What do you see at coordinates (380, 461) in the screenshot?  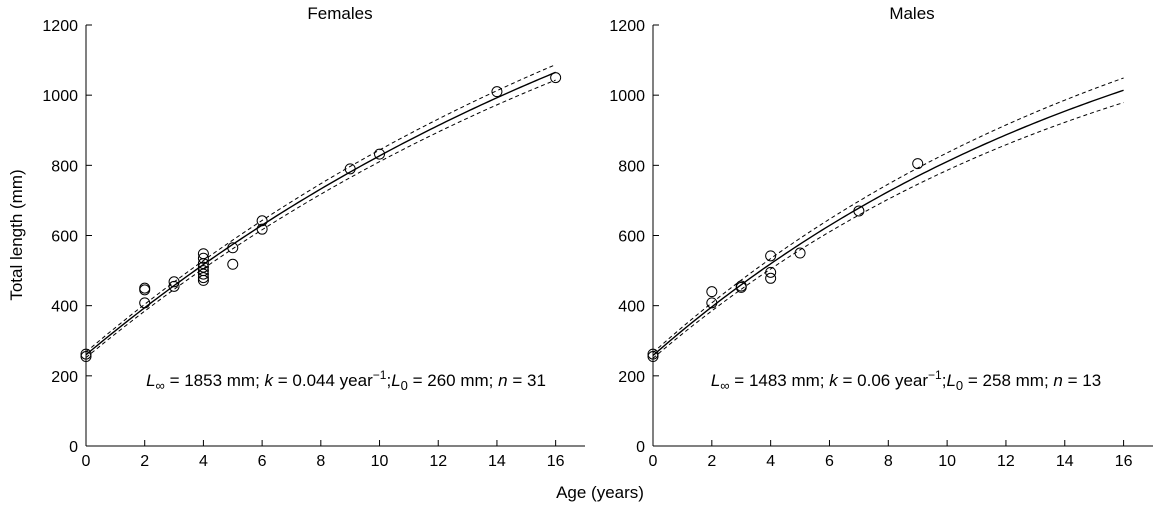 I see `females-x-tick-label: 10` at bounding box center [380, 461].